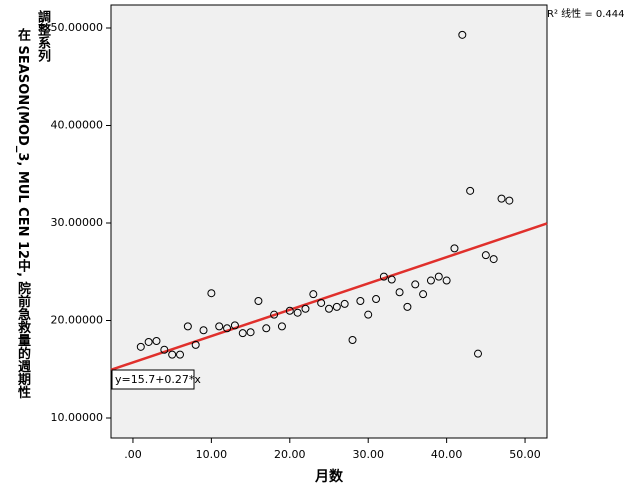  What do you see at coordinates (22, 213) in the screenshot?
I see `y-axis-label: 在 SEASON(MOD_3, MUL CEN 12中, 院前急救量的週期性` at bounding box center [22, 213].